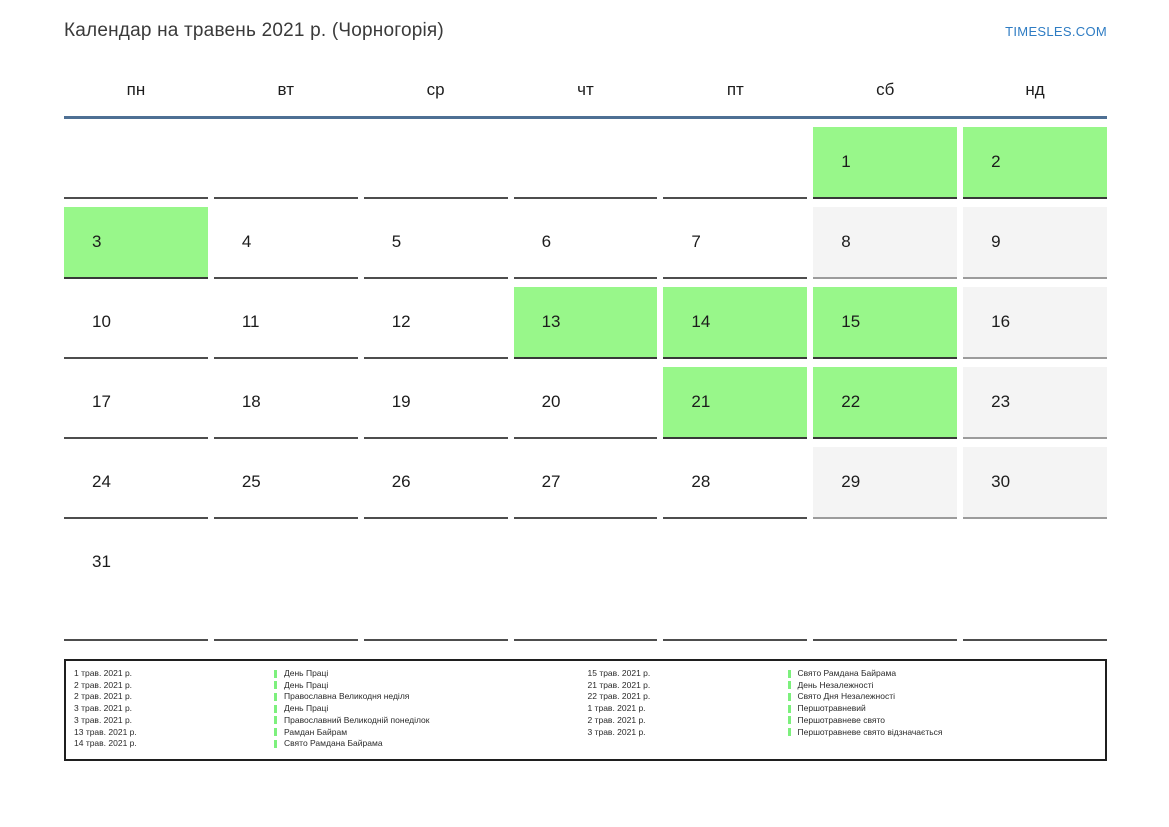 This screenshot has width=1169, height=827. What do you see at coordinates (735, 403) in the screenshot?
I see `day-cell-21: 21` at bounding box center [735, 403].